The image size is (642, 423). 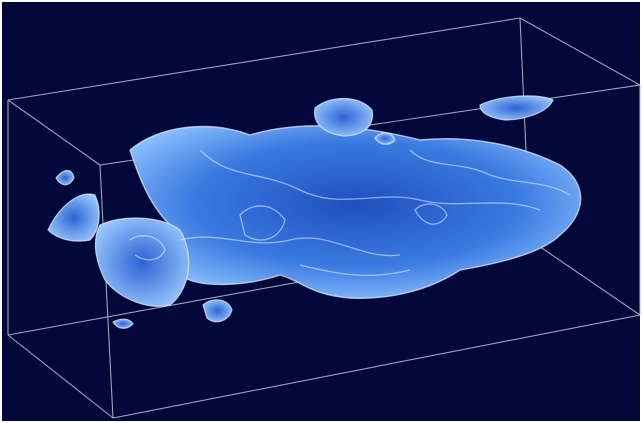 What do you see at coordinates (385, 138) in the screenshot?
I see `tiny-blob` at bounding box center [385, 138].